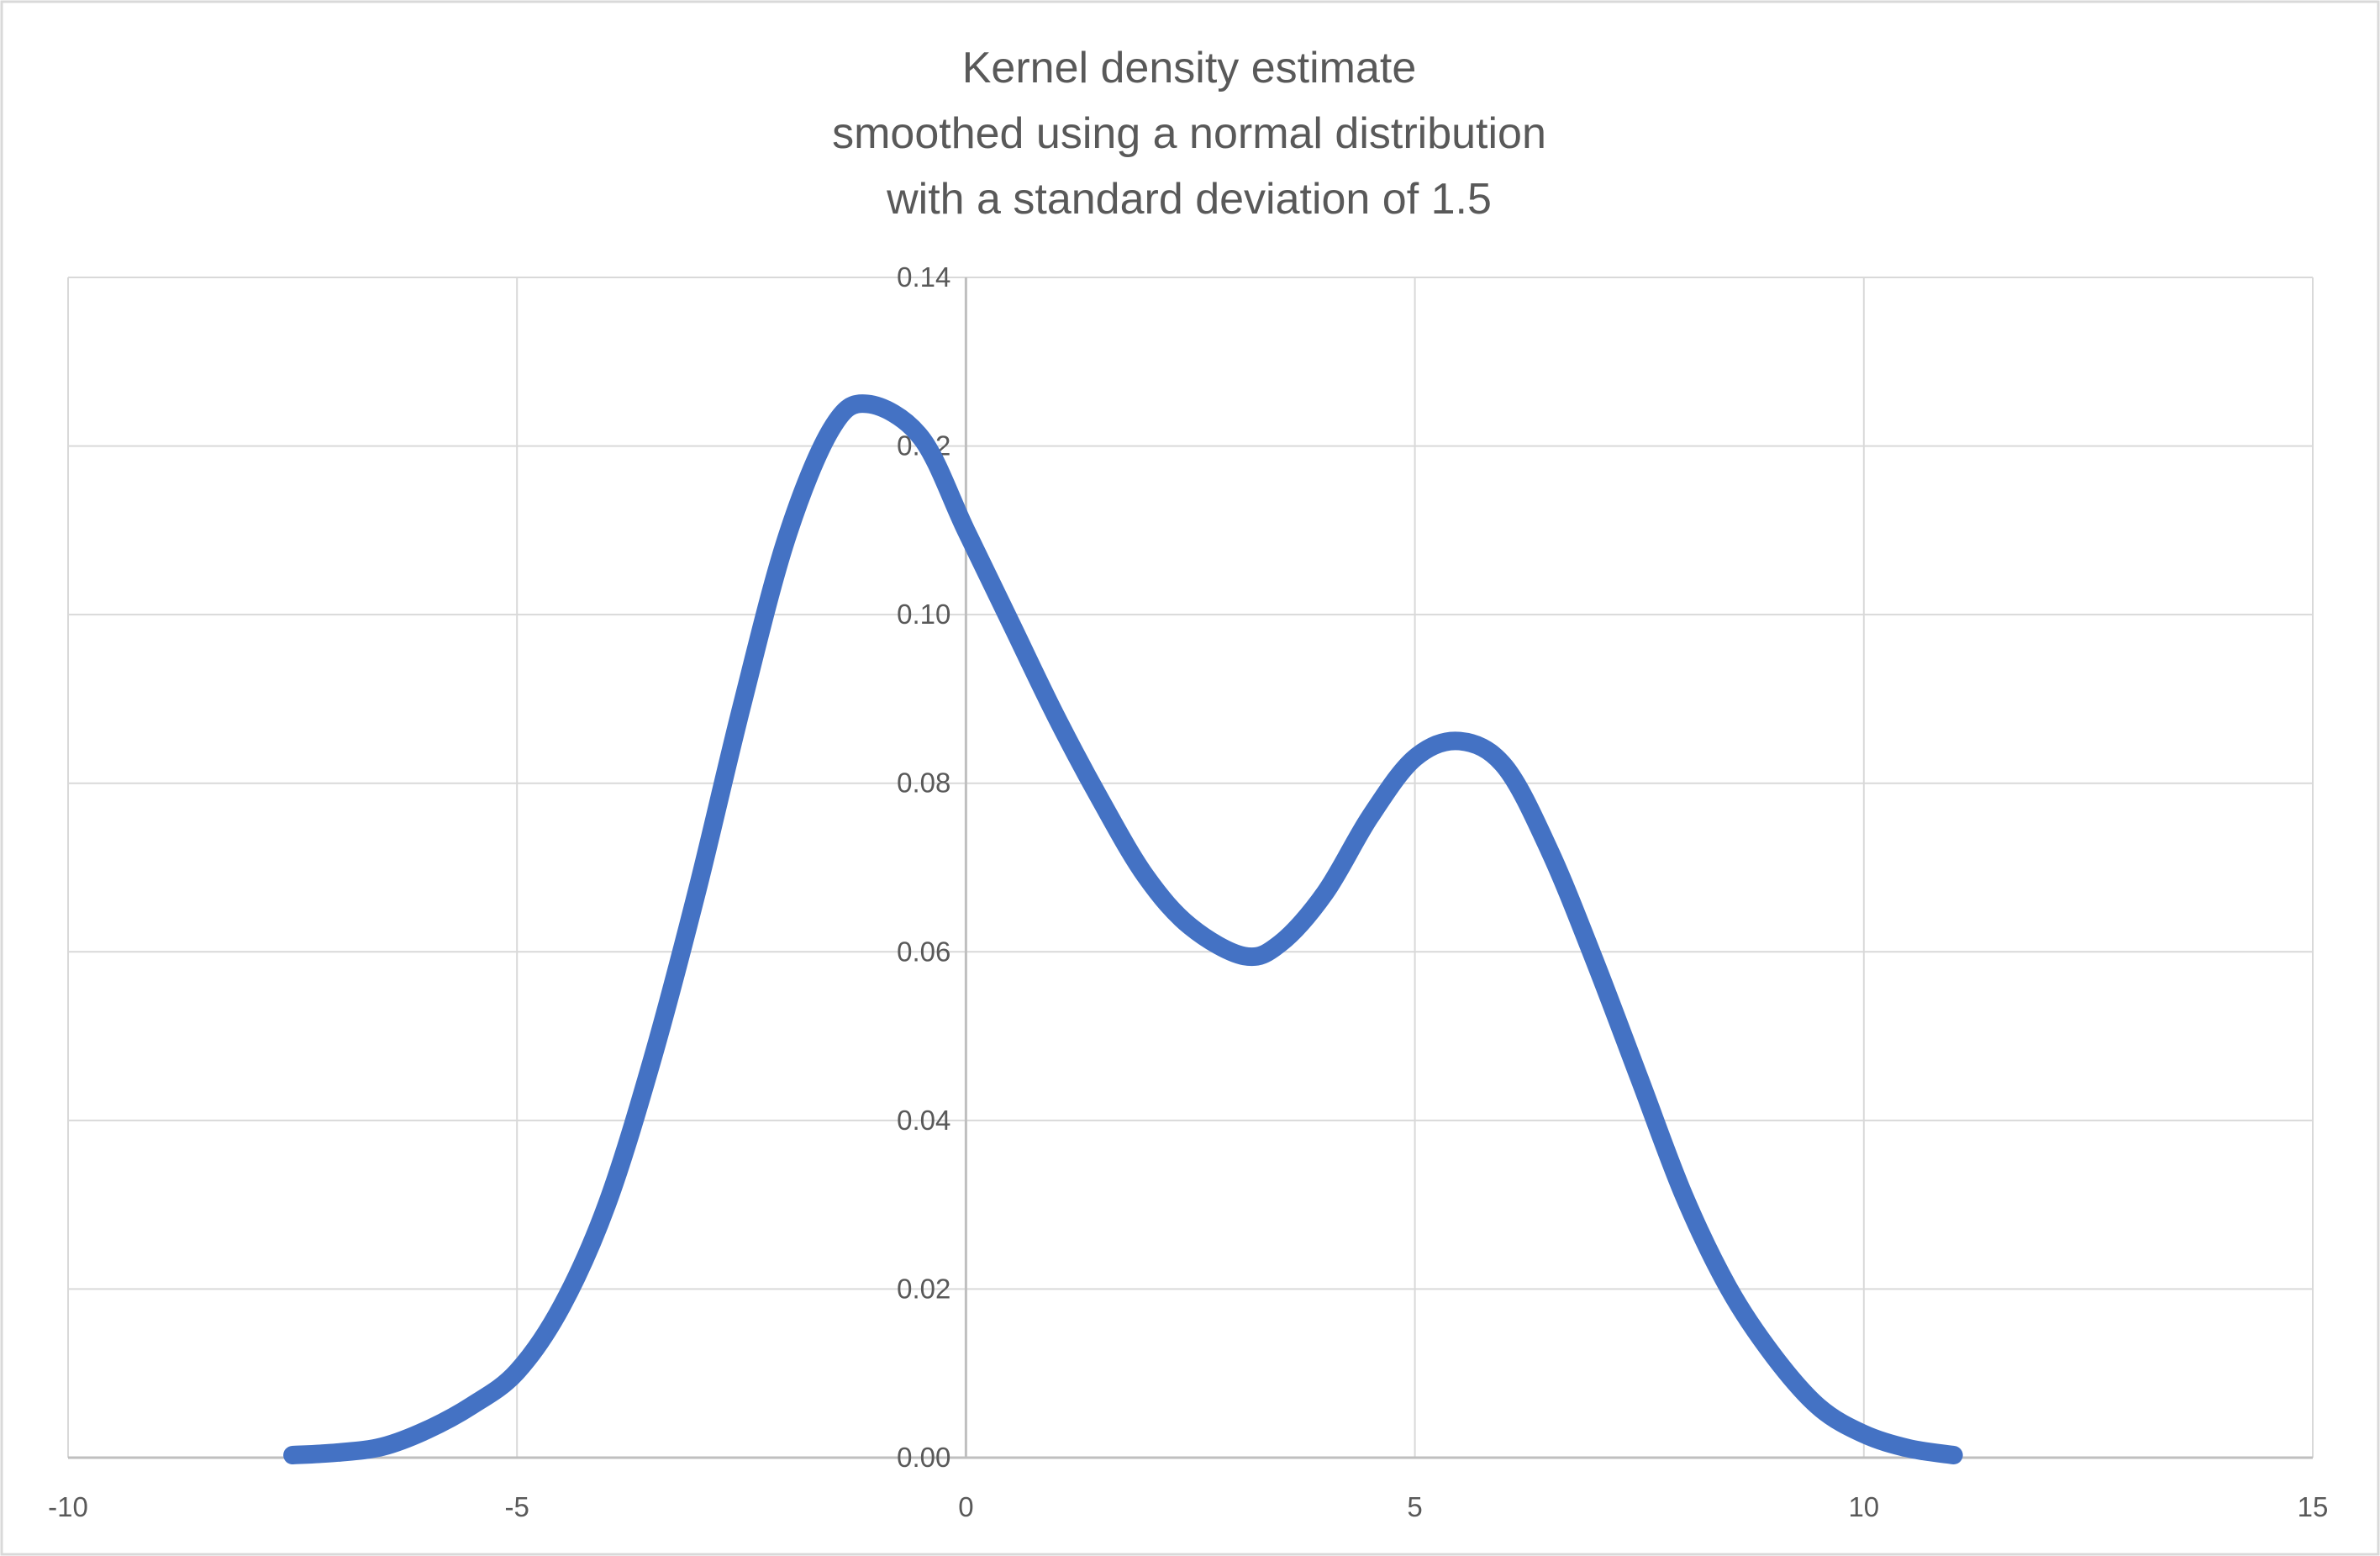 The image size is (2380, 1556). What do you see at coordinates (1189, 68) in the screenshot?
I see `chart-title-line-1: Kernel density estimate` at bounding box center [1189, 68].